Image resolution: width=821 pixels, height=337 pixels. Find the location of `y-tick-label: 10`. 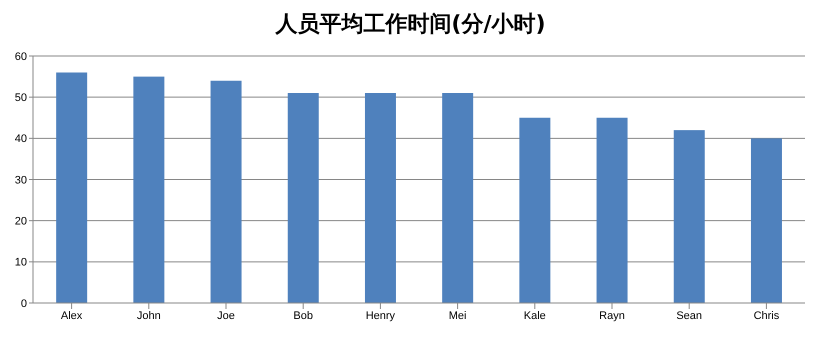

y-tick-label: 10 is located at coordinates (20, 262).